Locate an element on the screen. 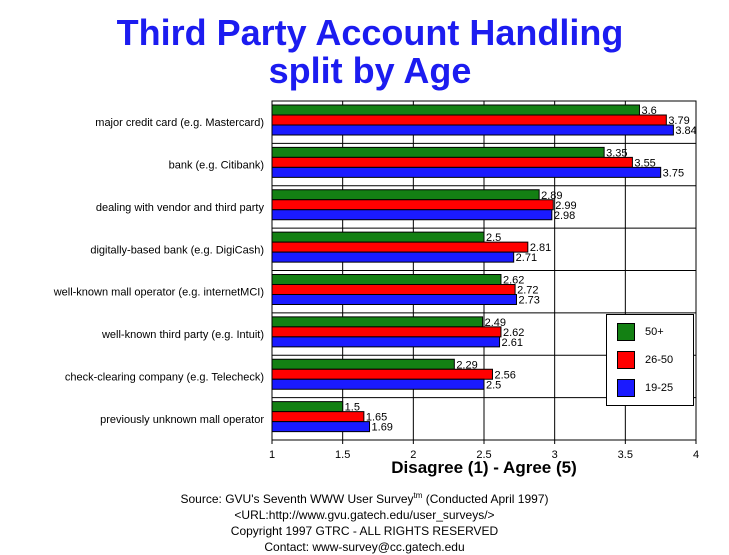 The image size is (729, 555). x-axis-label: Disagree (1) - Agree (5) is located at coordinates (484, 467).